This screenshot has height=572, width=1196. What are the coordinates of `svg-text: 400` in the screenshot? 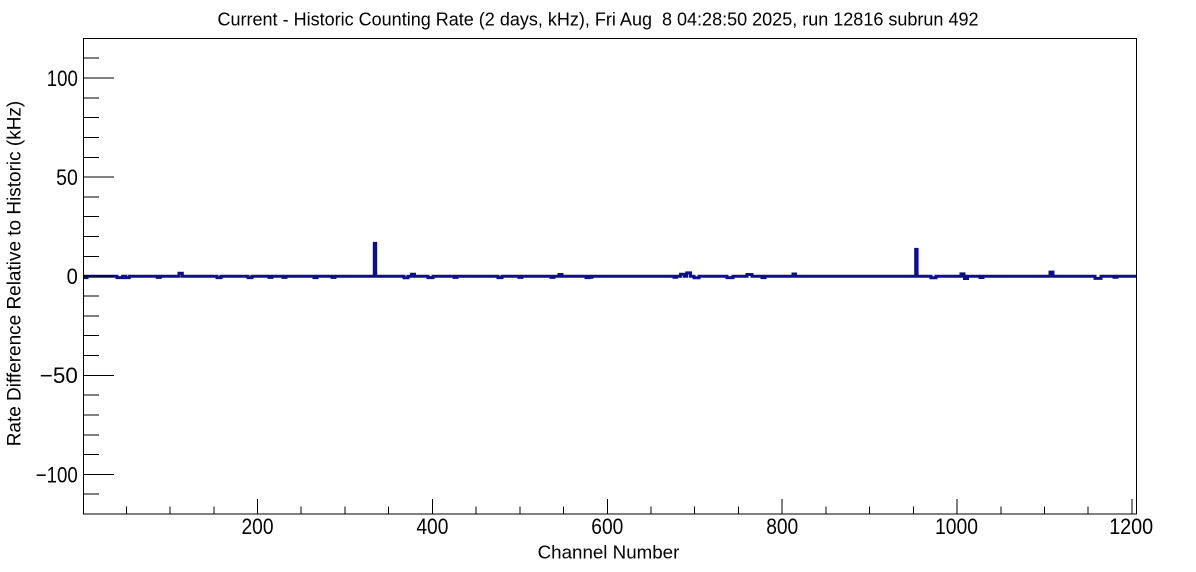 It's located at (432, 526).